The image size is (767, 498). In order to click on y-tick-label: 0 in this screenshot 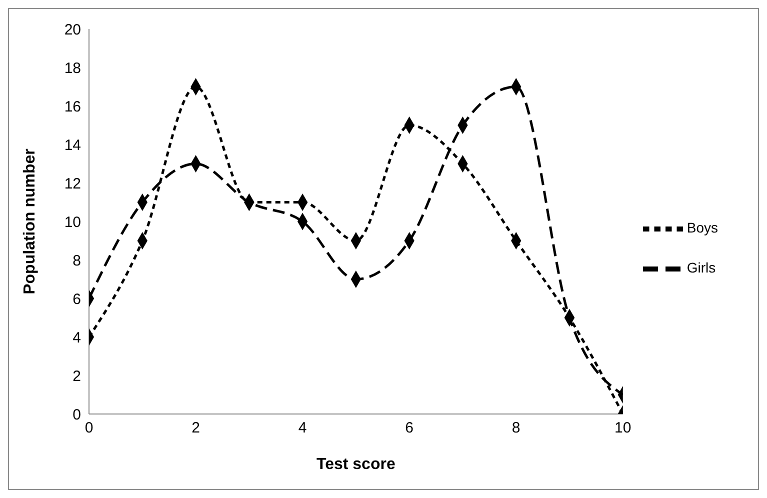, I will do `click(76, 415)`.